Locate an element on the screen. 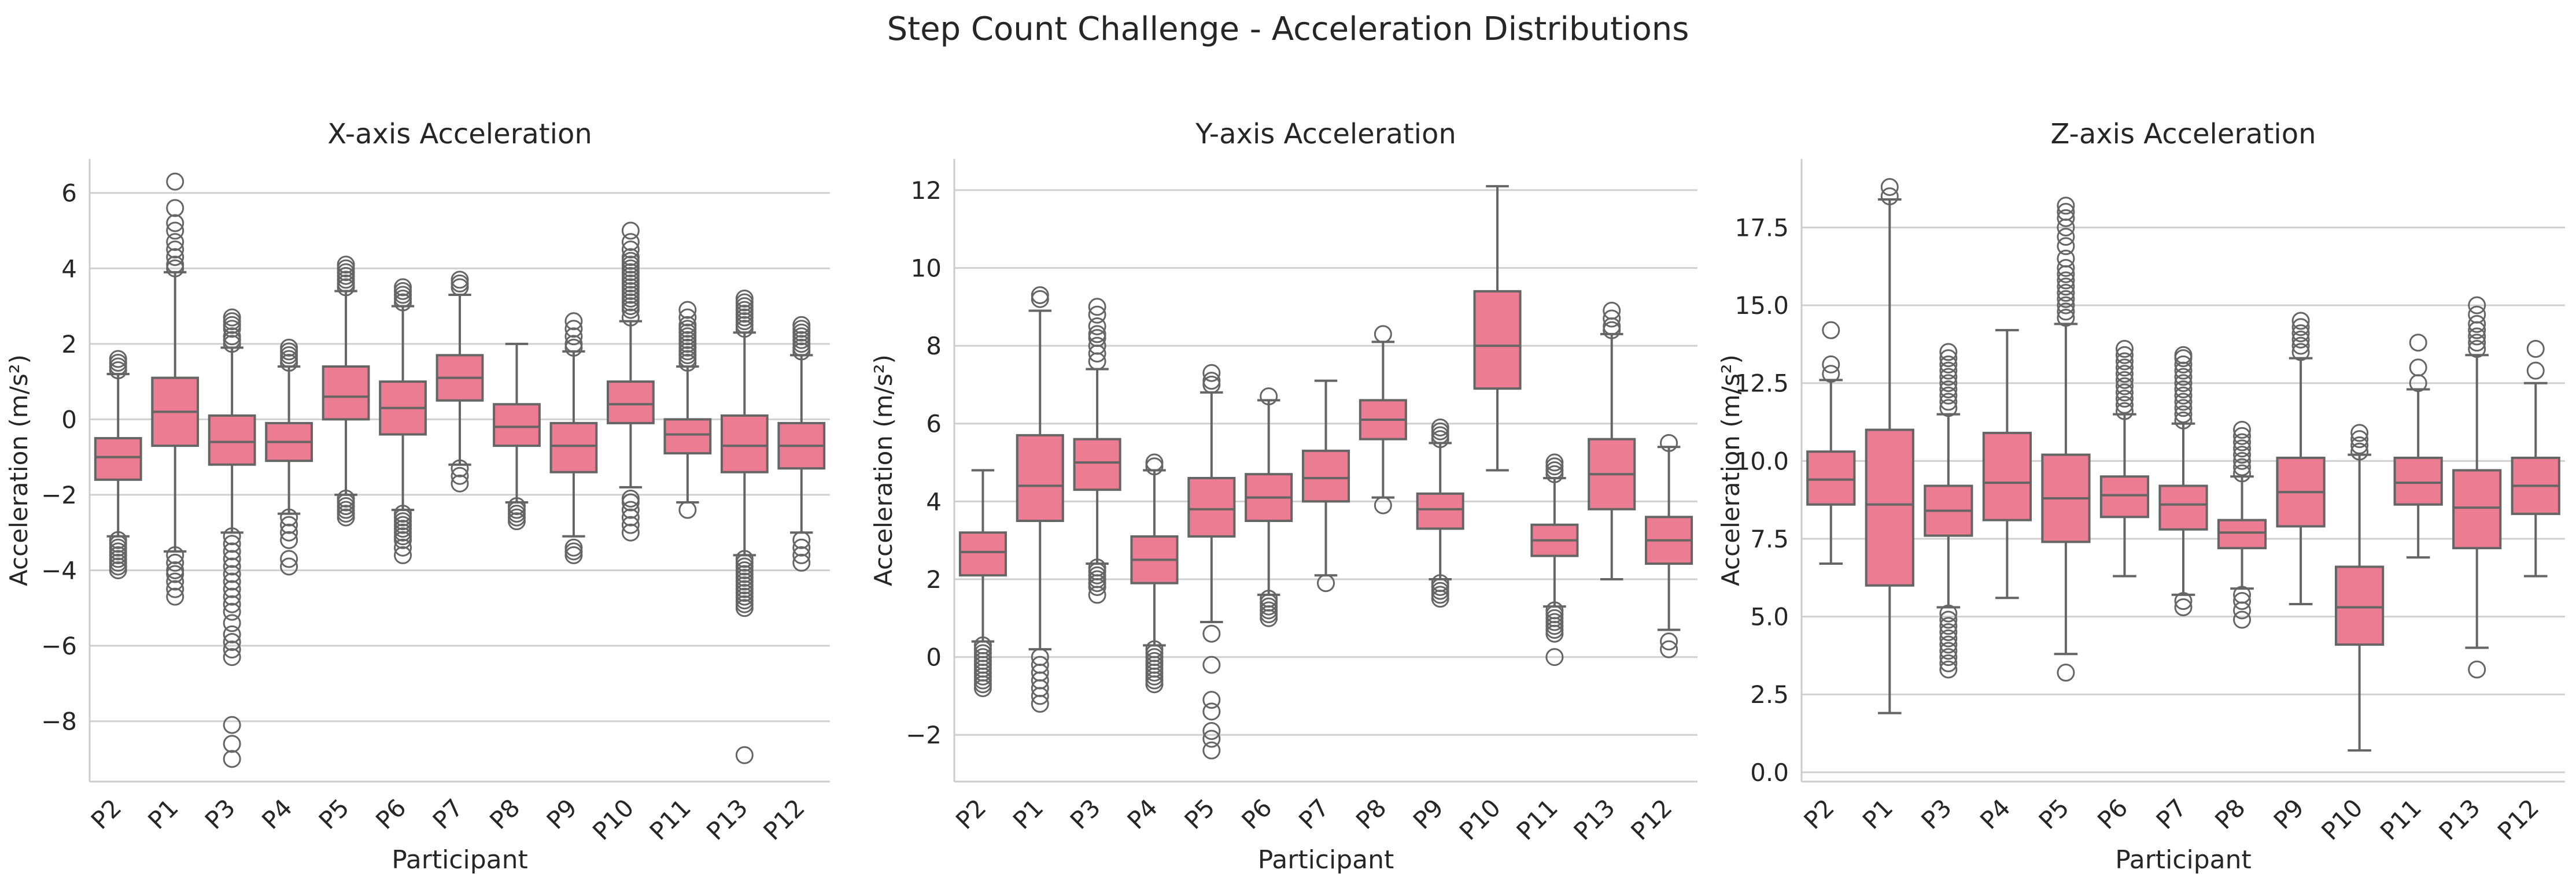 The height and width of the screenshot is (892, 2576). box-P8 is located at coordinates (517, 436).